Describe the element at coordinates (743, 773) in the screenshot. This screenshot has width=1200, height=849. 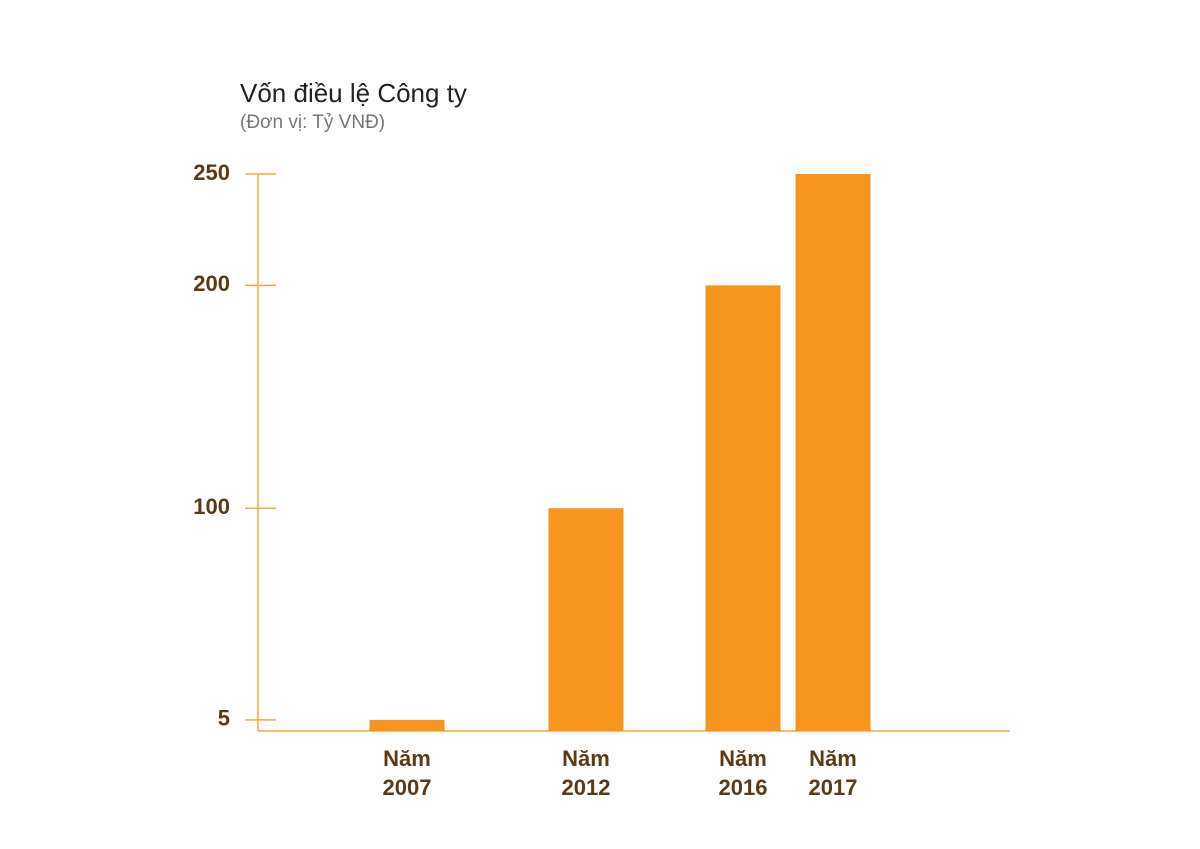
I see `x-tick-label: Năm 2016` at that location.